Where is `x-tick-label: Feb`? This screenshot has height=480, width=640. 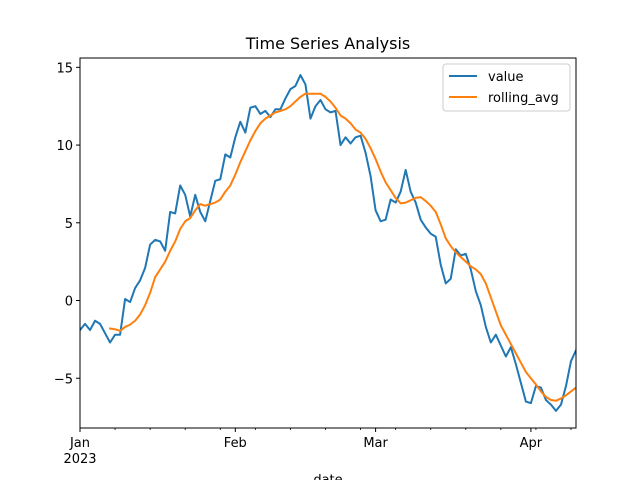
x-tick-label: Feb is located at coordinates (235, 443).